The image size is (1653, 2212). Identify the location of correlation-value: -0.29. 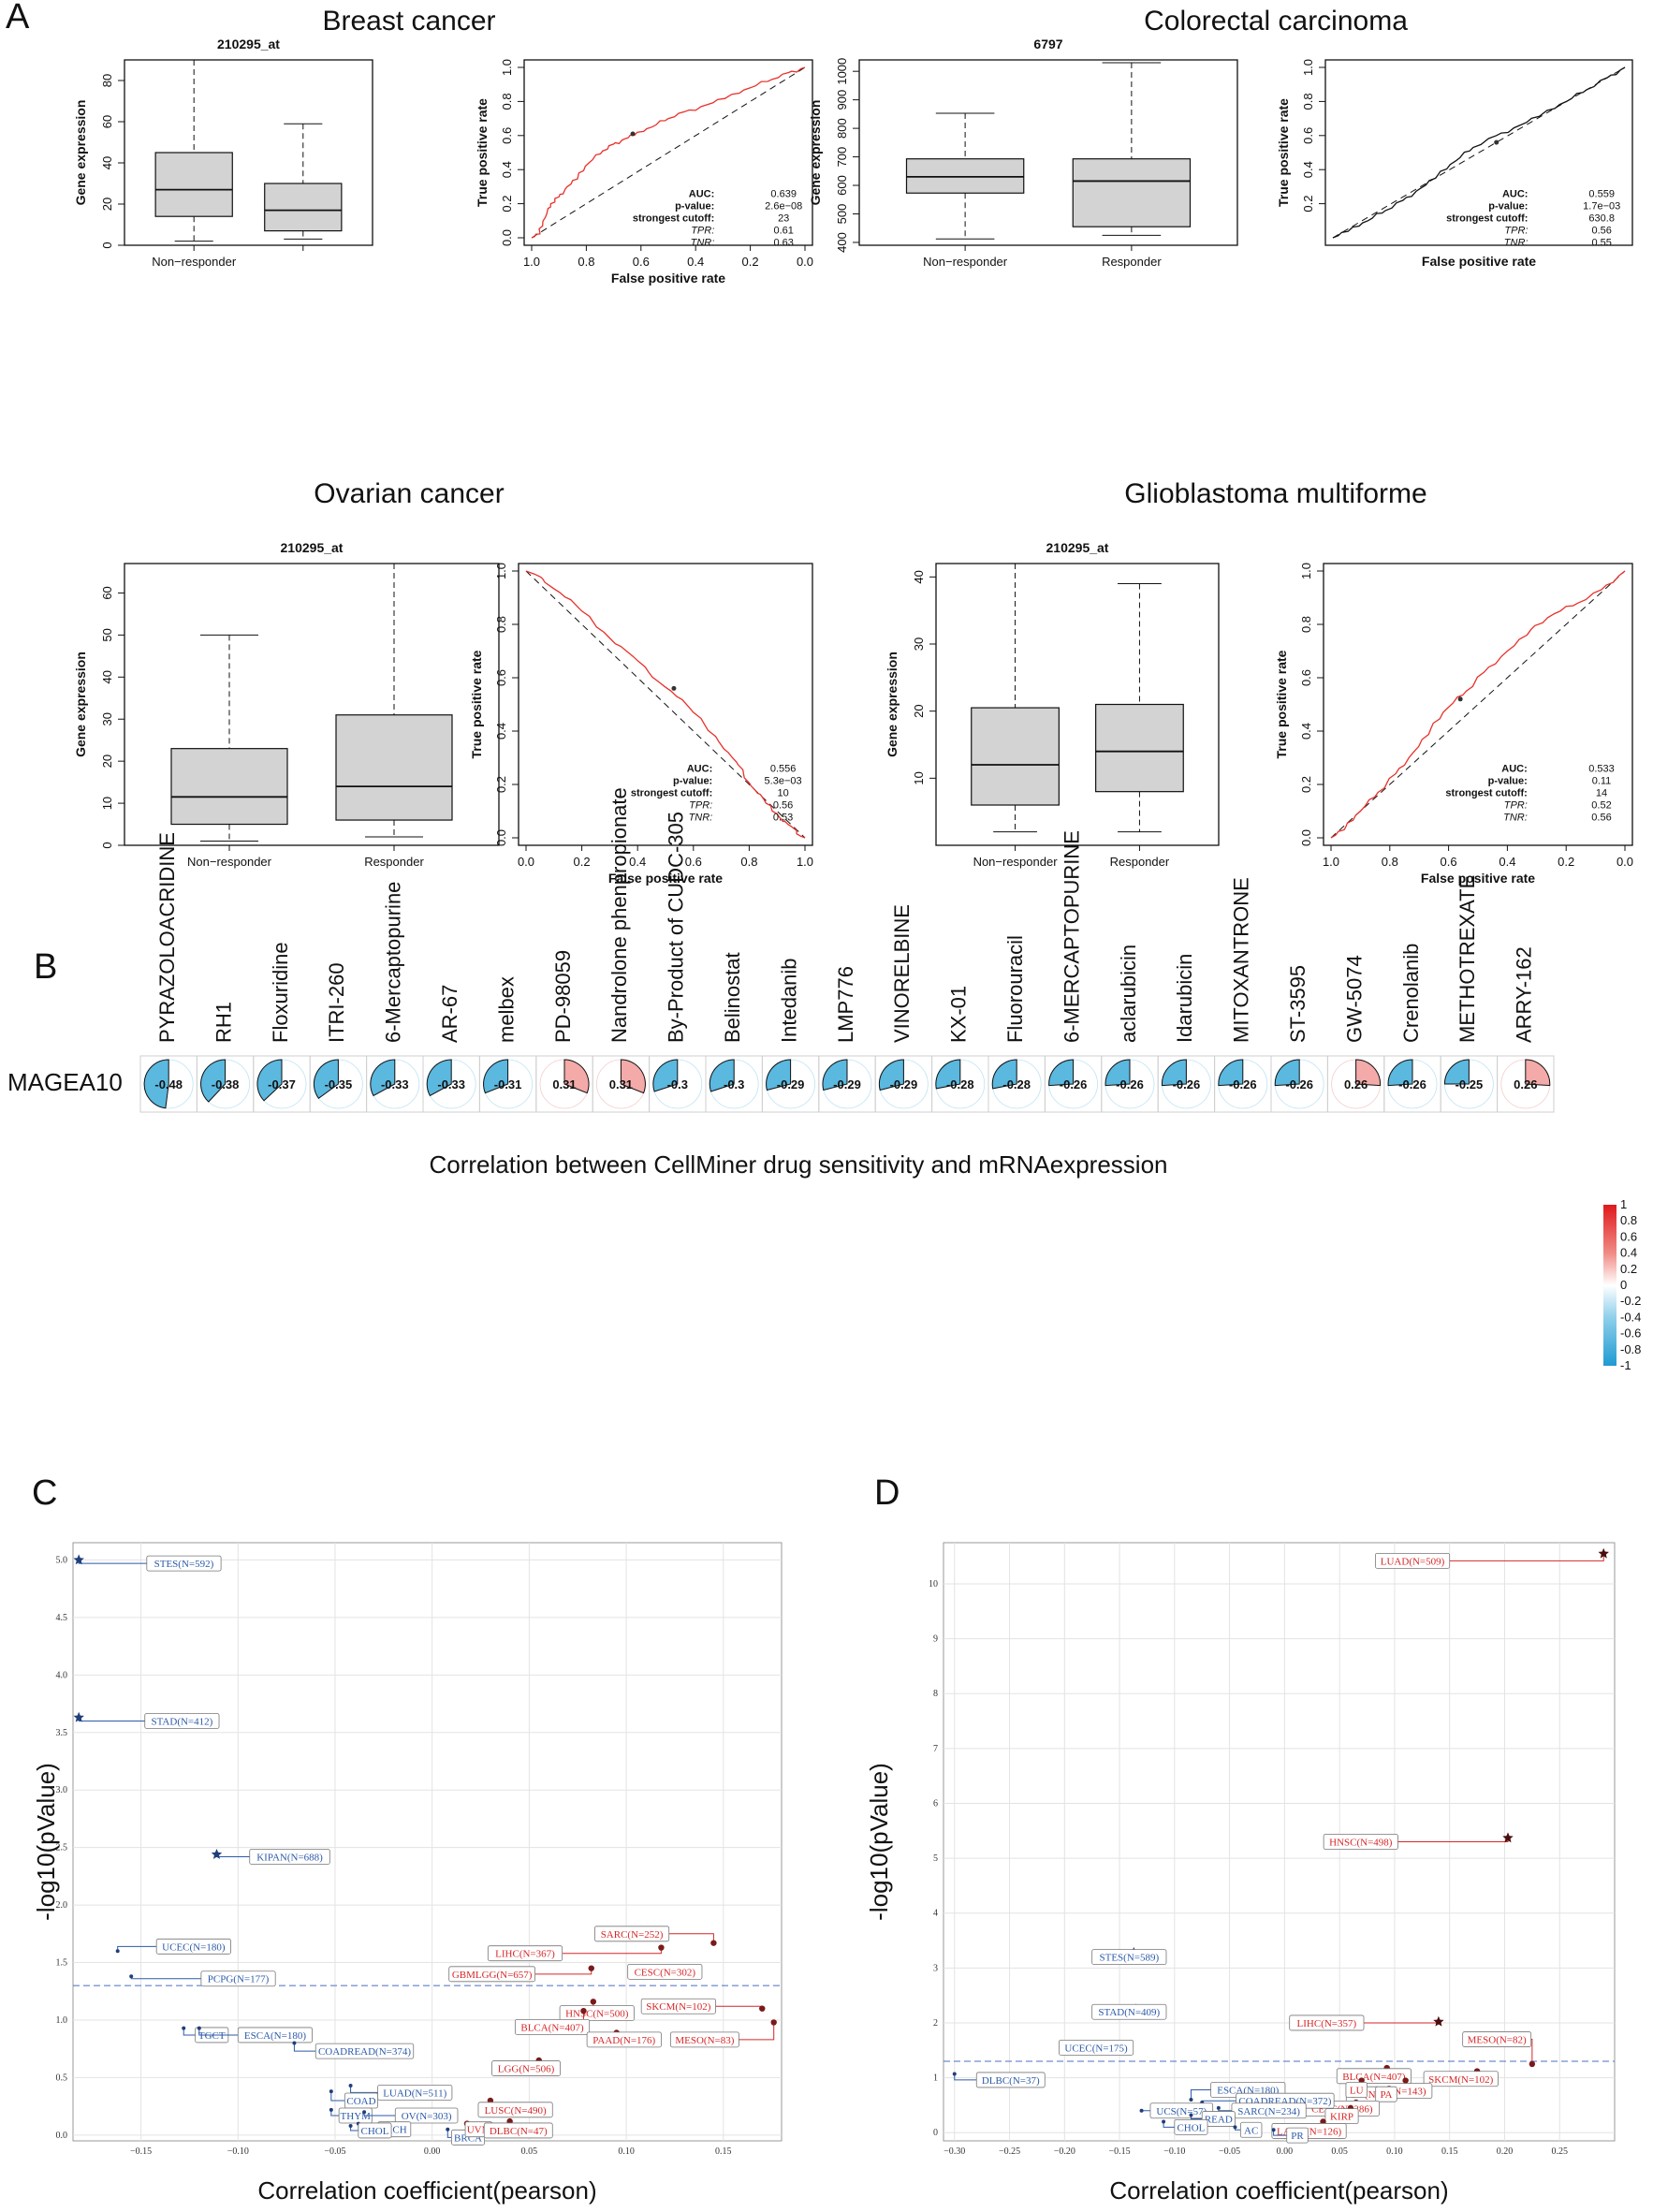
(904, 1084).